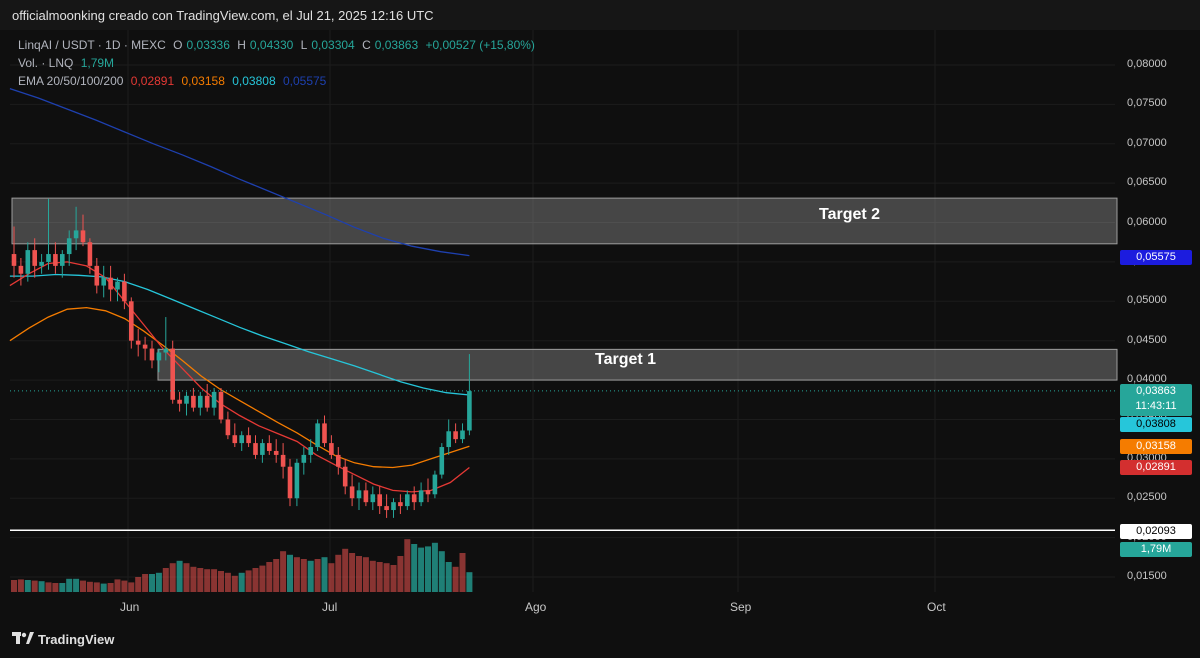 The height and width of the screenshot is (658, 1200). What do you see at coordinates (1147, 300) in the screenshot?
I see `y-tick-label: 0,05000` at bounding box center [1147, 300].